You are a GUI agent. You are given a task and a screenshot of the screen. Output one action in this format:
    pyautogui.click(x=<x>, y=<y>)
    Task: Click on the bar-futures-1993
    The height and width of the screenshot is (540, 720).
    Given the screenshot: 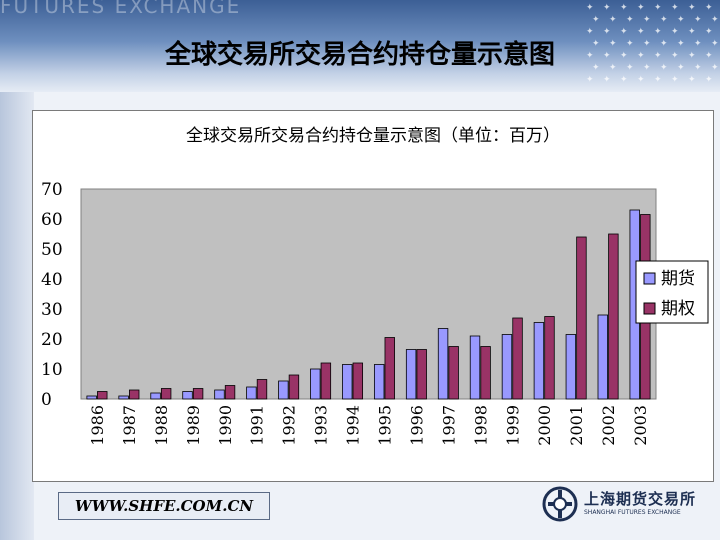 What is the action you would take?
    pyautogui.click(x=315, y=384)
    